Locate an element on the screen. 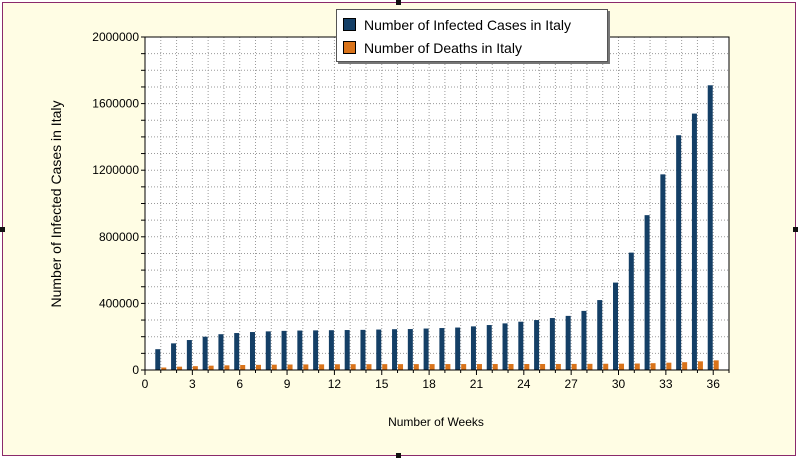 The width and height of the screenshot is (800, 460). resize-handle-bottom is located at coordinates (398, 455).